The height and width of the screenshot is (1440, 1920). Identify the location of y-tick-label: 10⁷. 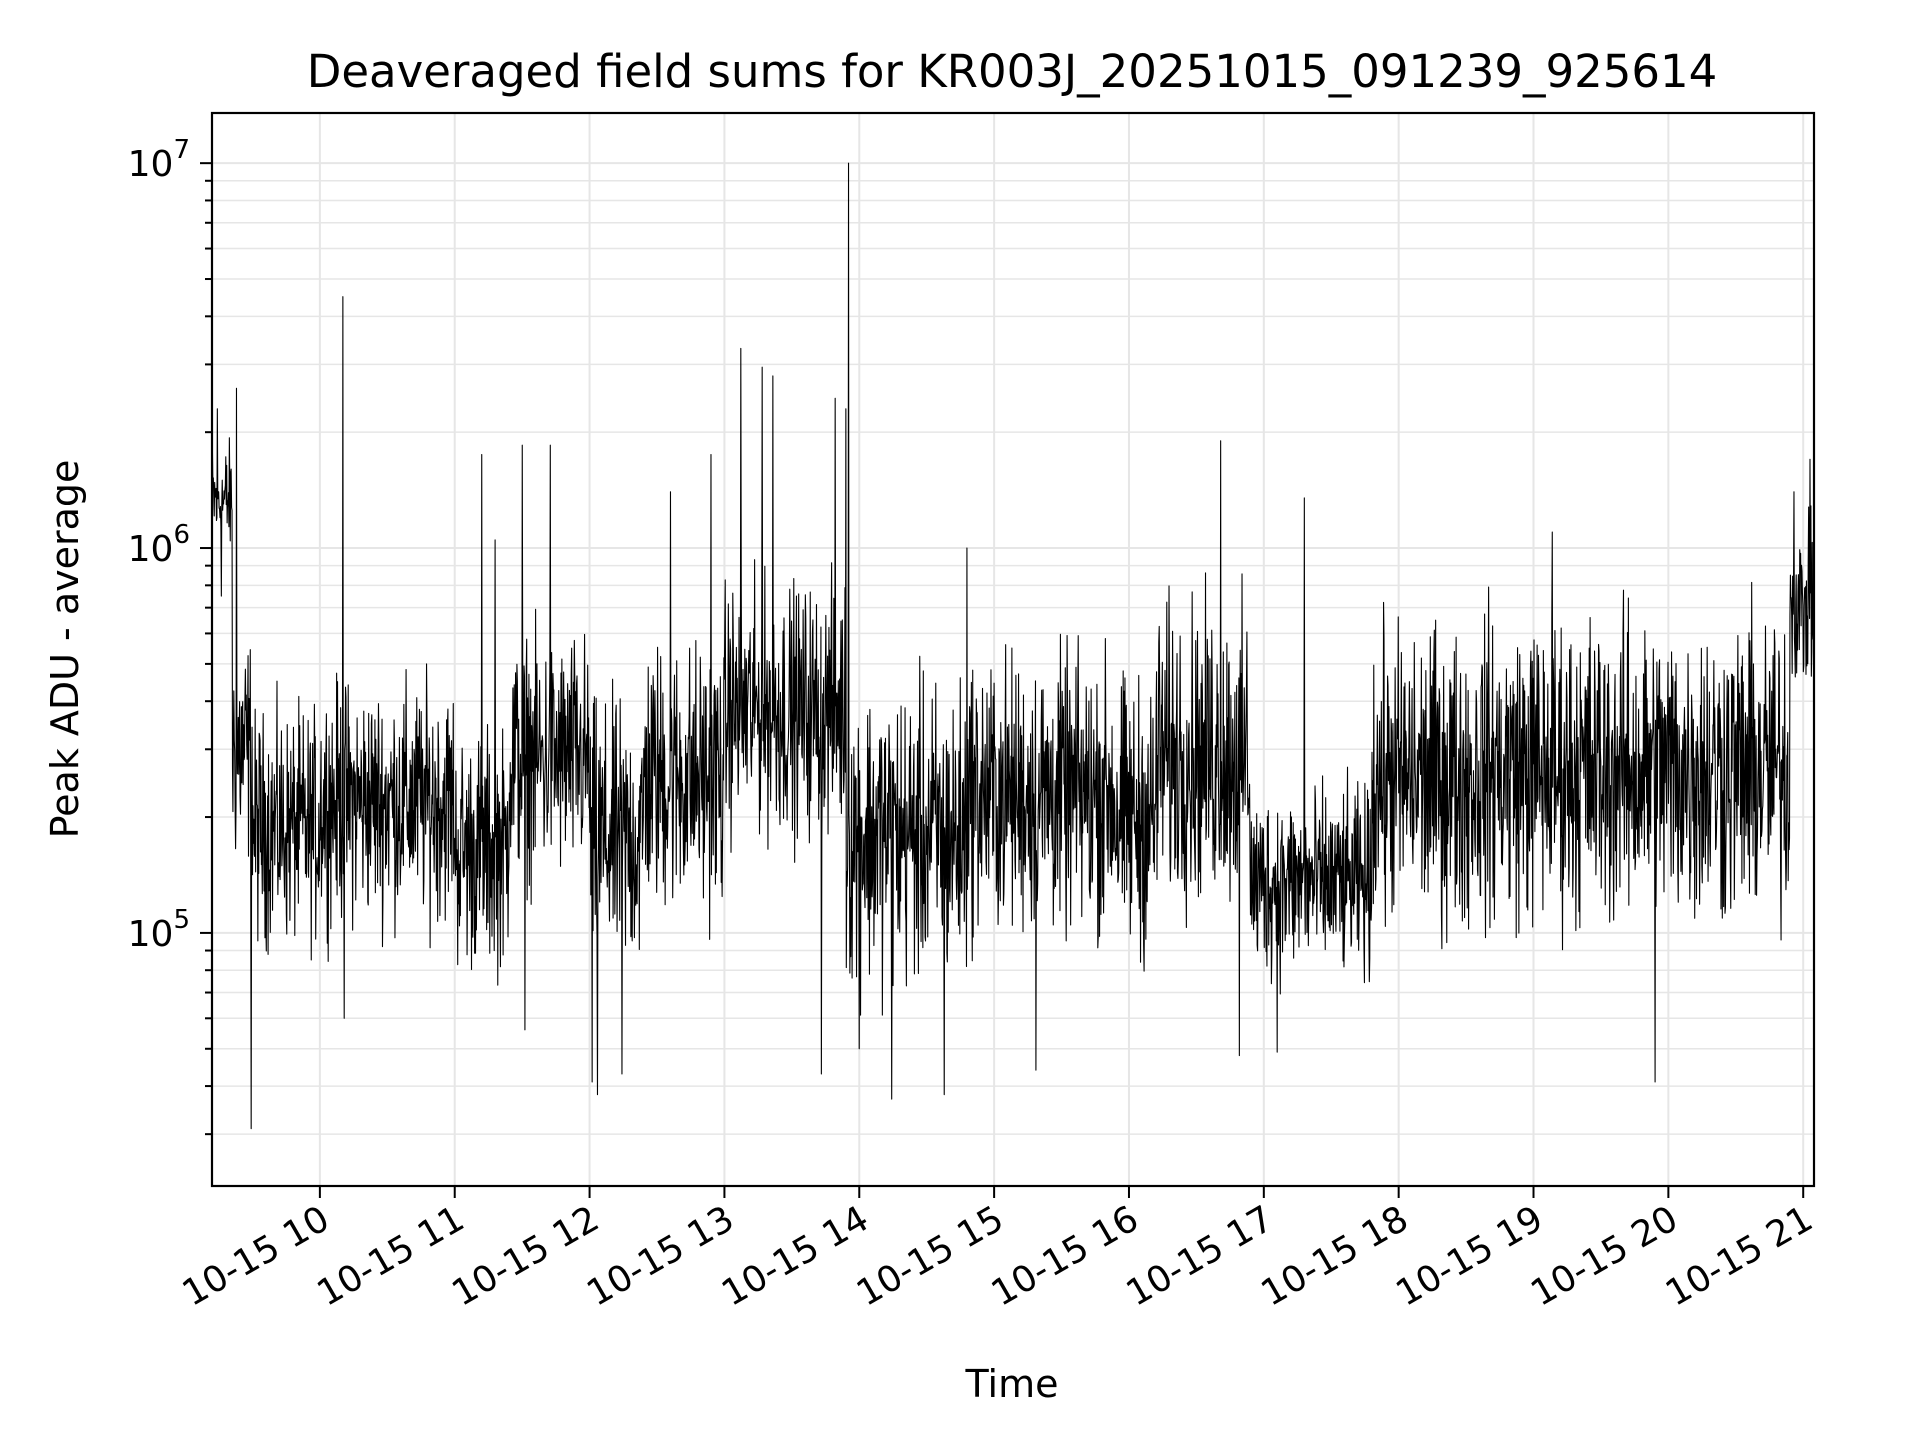
(159, 160).